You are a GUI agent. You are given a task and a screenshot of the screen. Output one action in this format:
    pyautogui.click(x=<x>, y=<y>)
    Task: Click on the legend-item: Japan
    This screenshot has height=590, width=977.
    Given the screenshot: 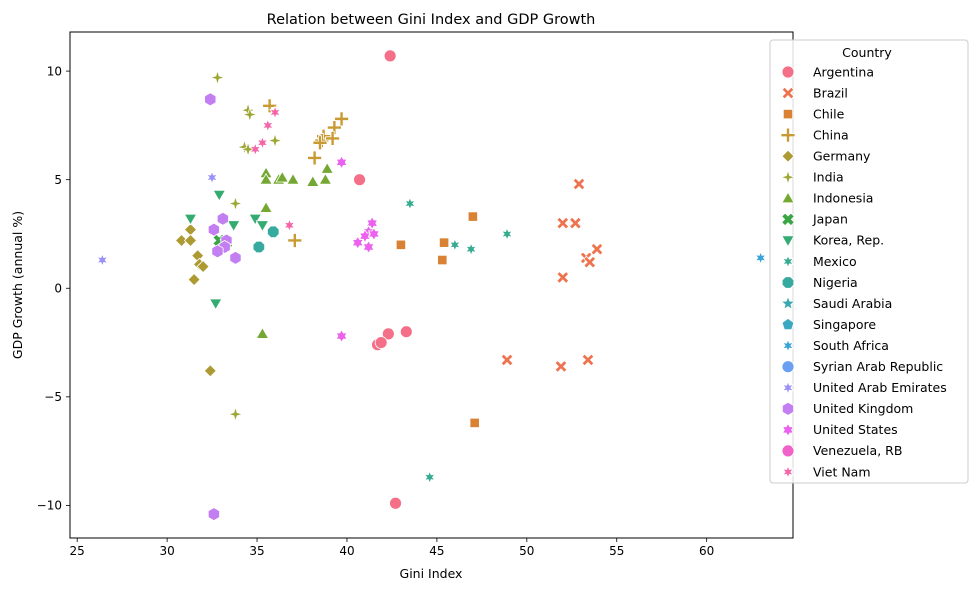 What is the action you would take?
    pyautogui.click(x=814, y=219)
    